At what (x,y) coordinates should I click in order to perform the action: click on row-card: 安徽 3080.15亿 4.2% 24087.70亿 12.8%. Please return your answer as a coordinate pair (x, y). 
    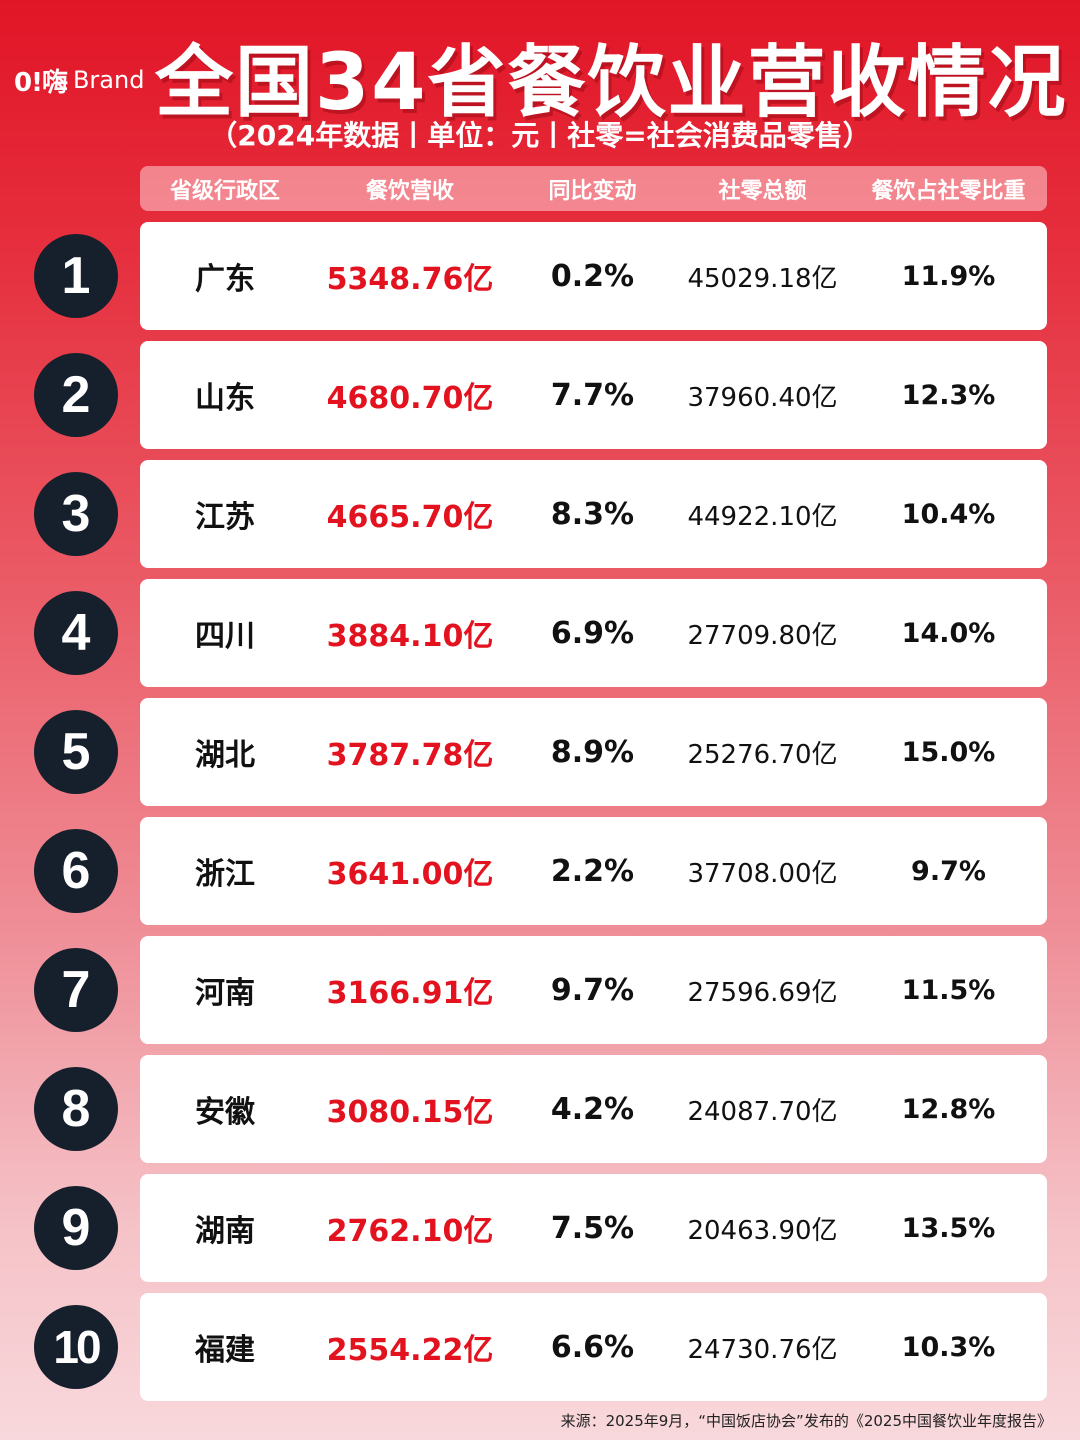
    Looking at the image, I should click on (593, 1109).